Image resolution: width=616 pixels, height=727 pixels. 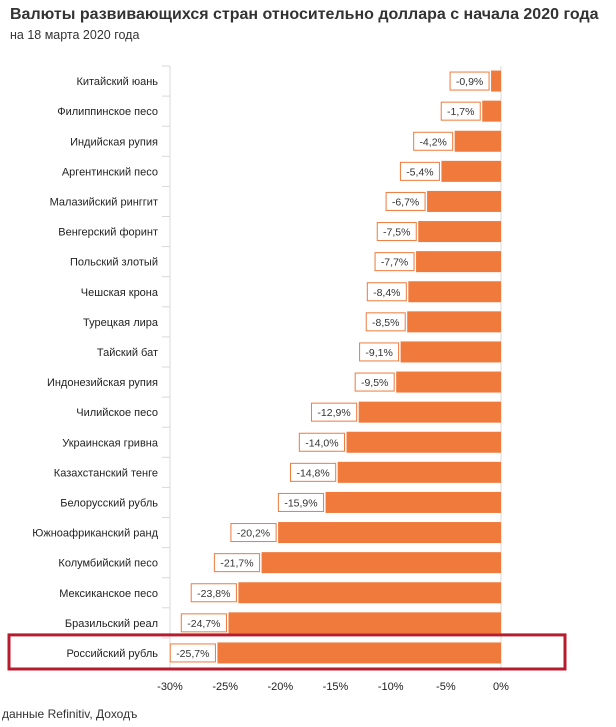 I want to click on category-label: Венгерский форинт, so click(x=108, y=233).